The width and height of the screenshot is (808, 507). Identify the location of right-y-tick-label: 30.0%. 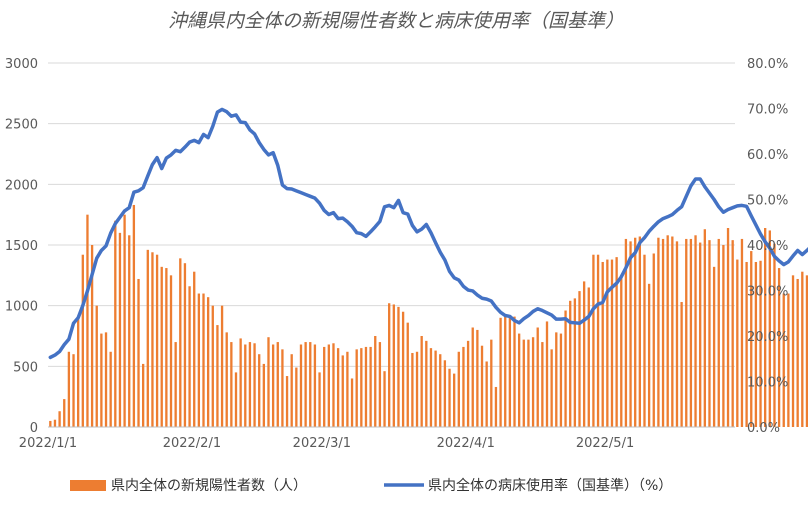
(767, 292).